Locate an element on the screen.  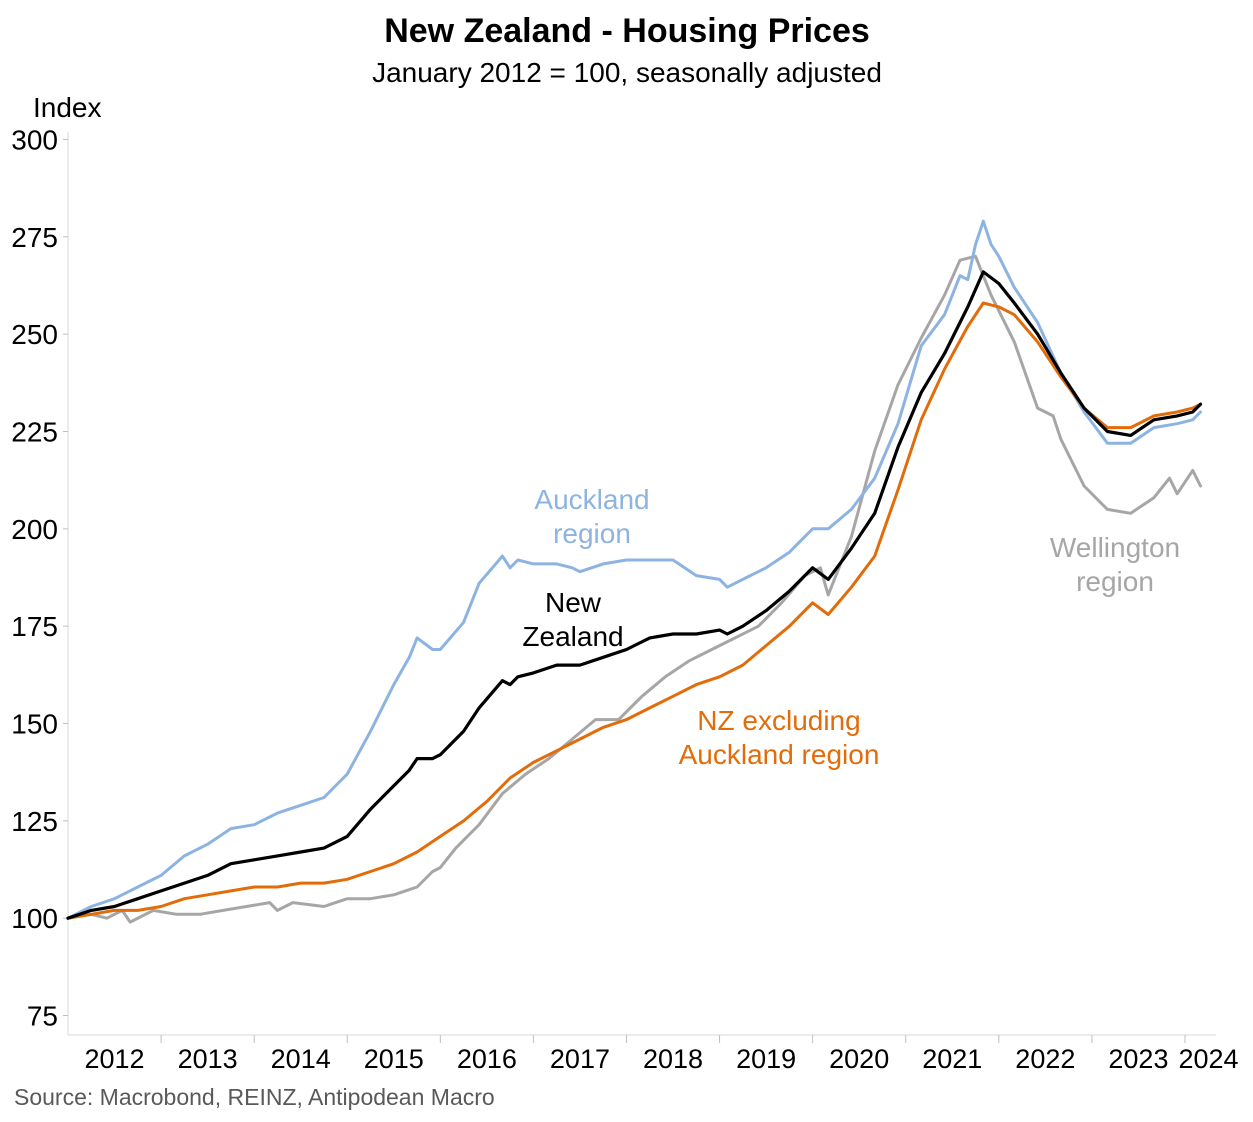
x-tick-label: 2016 is located at coordinates (487, 1059).